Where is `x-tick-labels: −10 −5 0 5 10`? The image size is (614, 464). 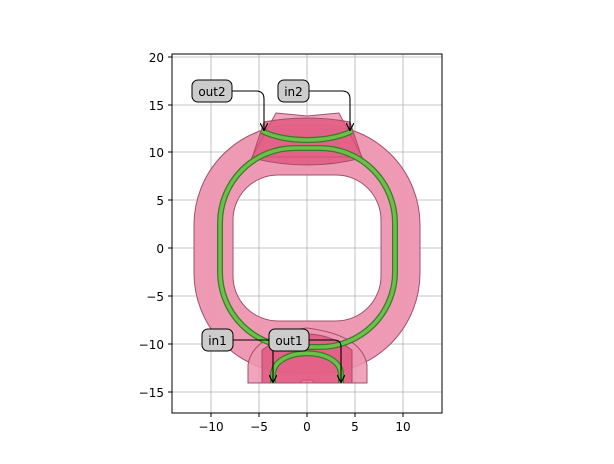
x-tick-labels: −10 −5 0 5 10 is located at coordinates (304, 427).